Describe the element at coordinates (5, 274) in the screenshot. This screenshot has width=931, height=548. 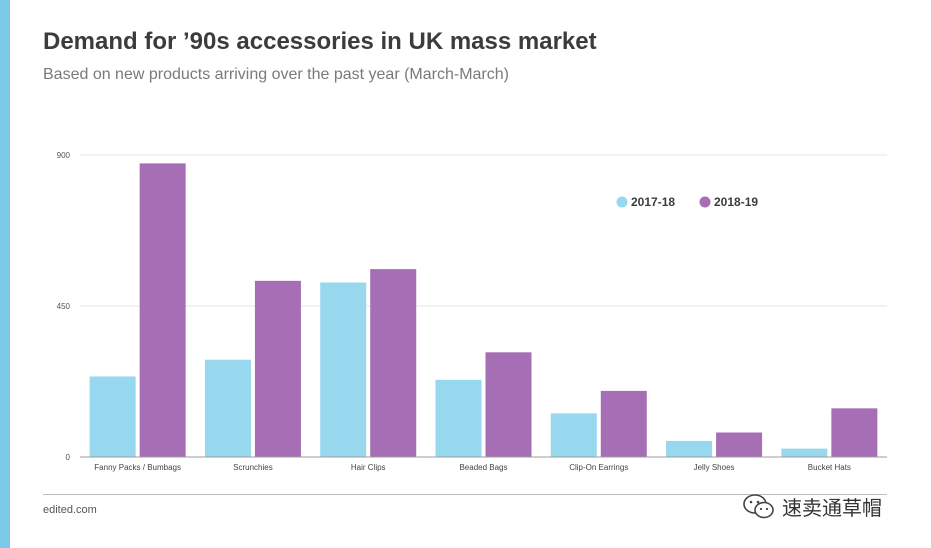
I see `accent-stripe` at that location.